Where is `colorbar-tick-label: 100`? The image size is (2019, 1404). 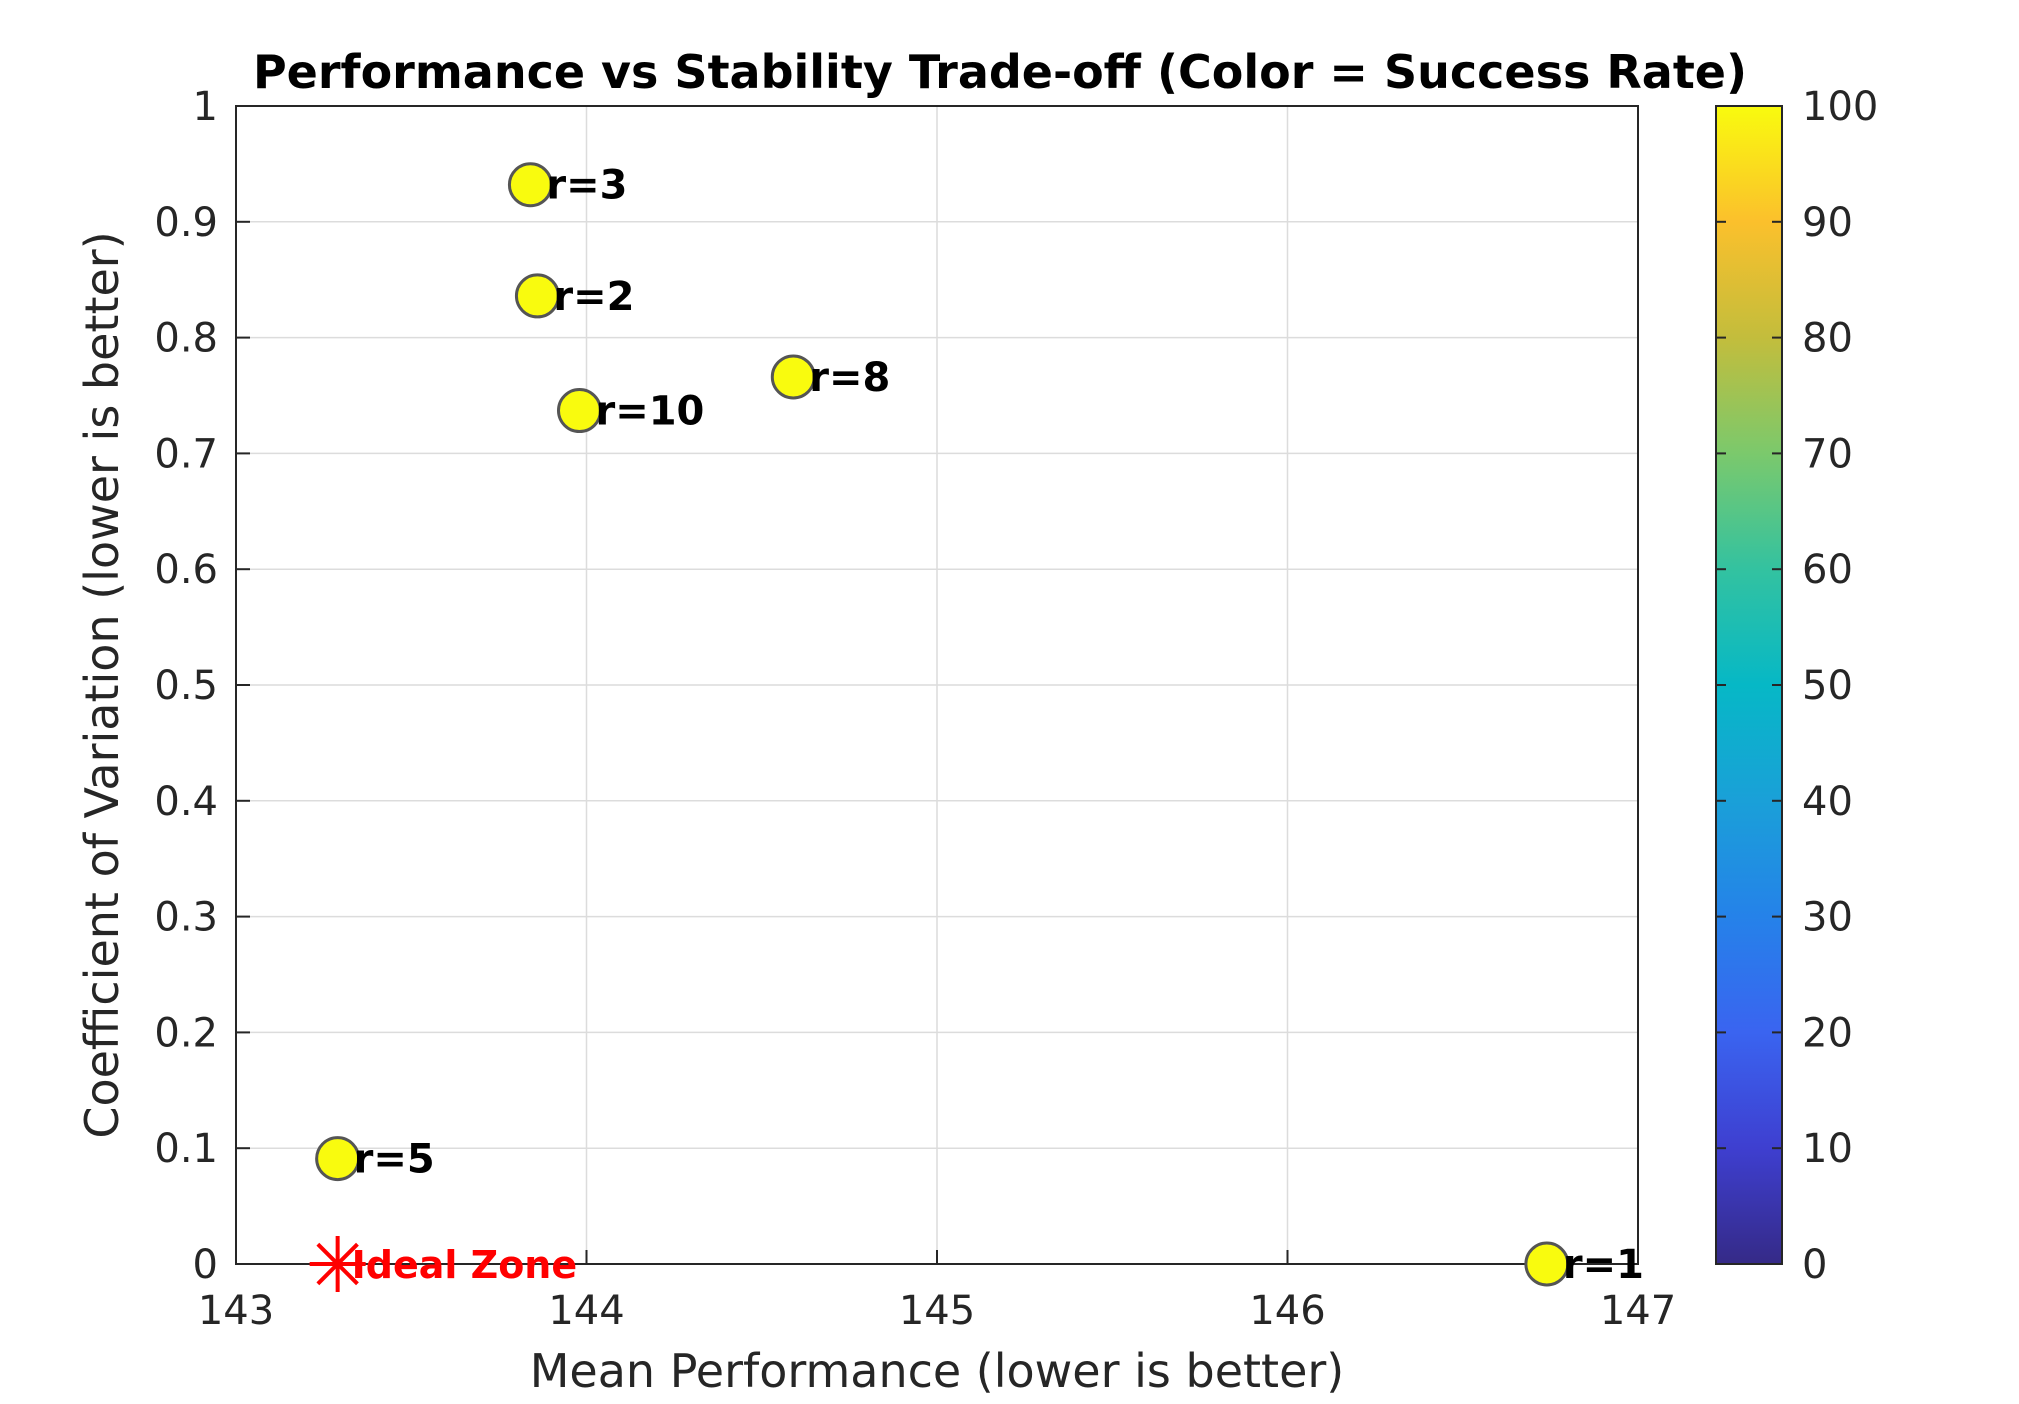 colorbar-tick-label: 100 is located at coordinates (1840, 107).